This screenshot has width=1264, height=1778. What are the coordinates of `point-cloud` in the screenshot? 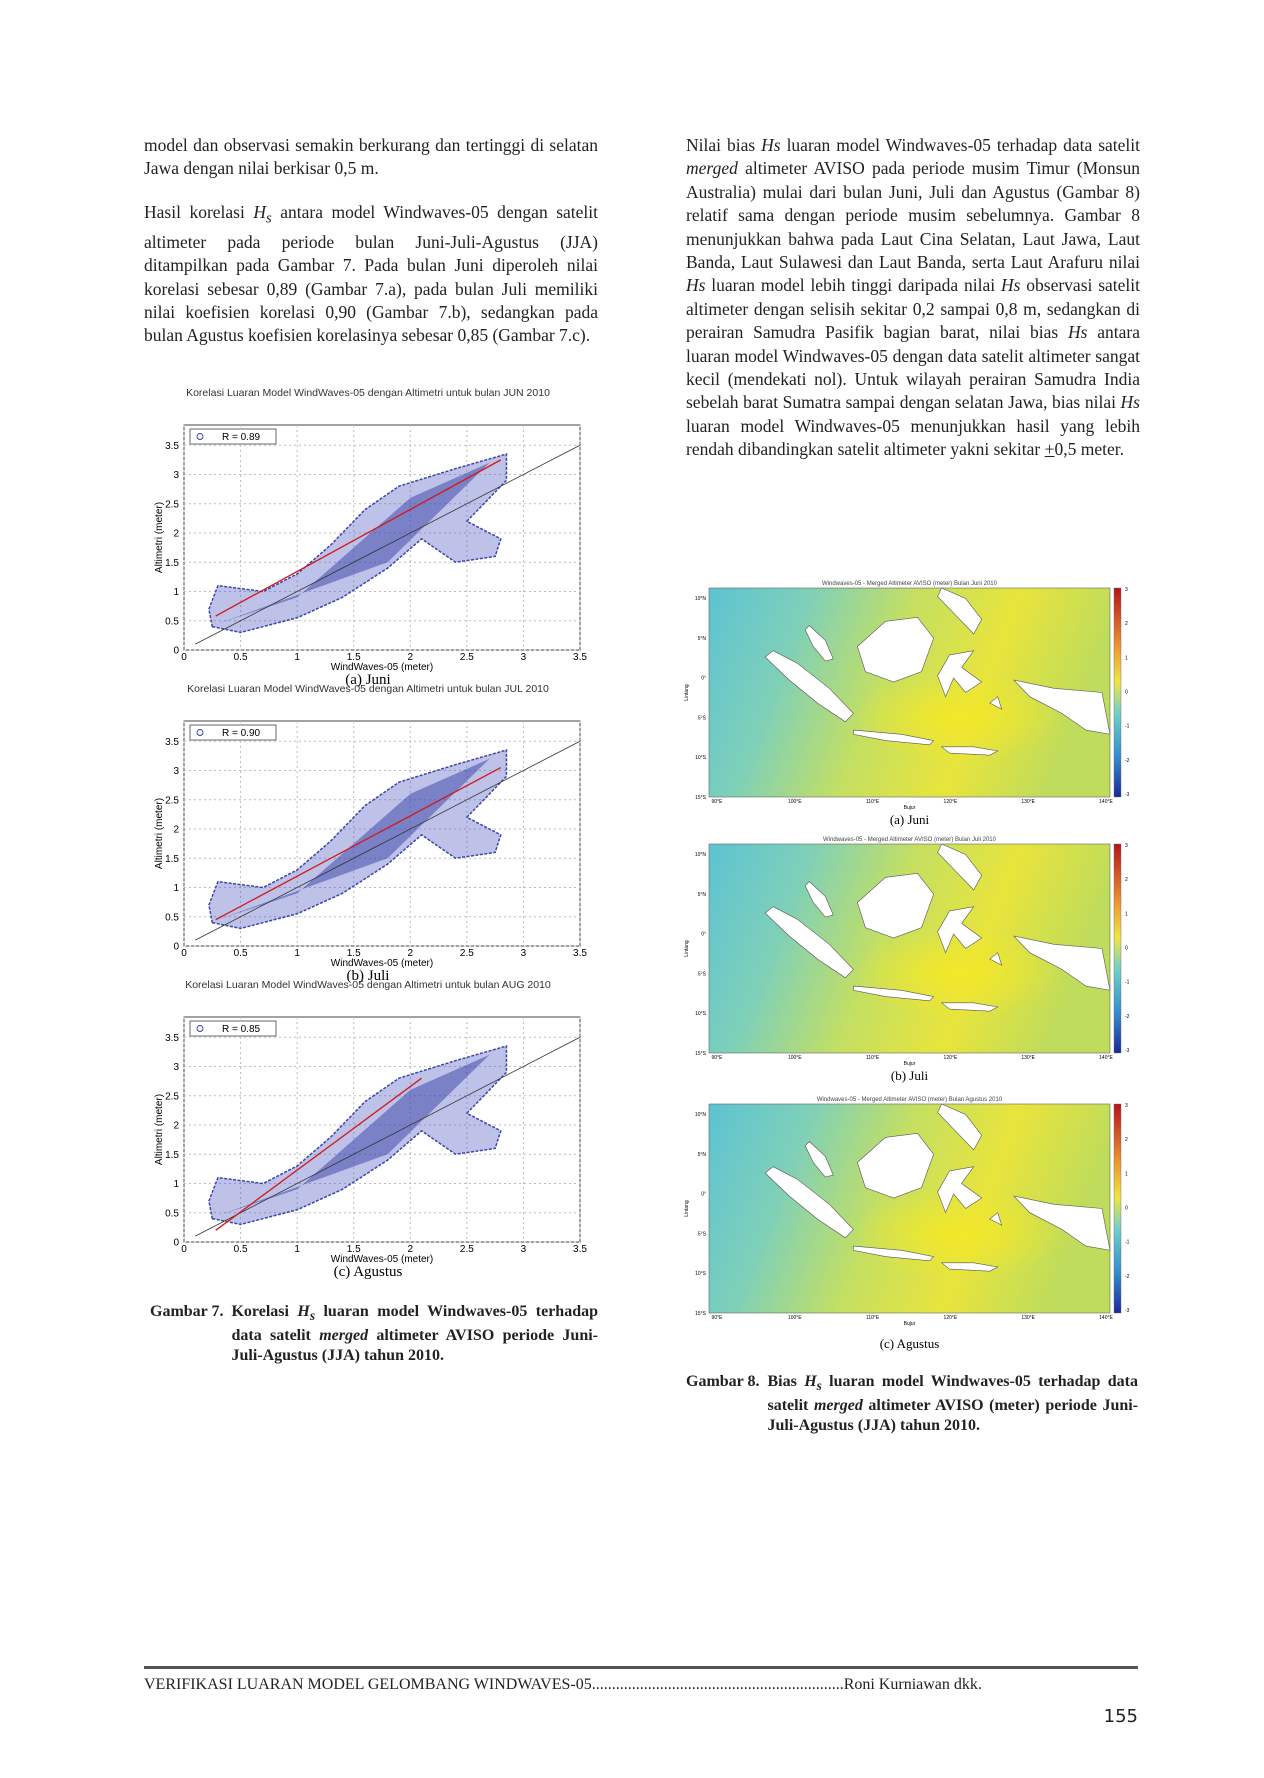 It's located at (358, 543).